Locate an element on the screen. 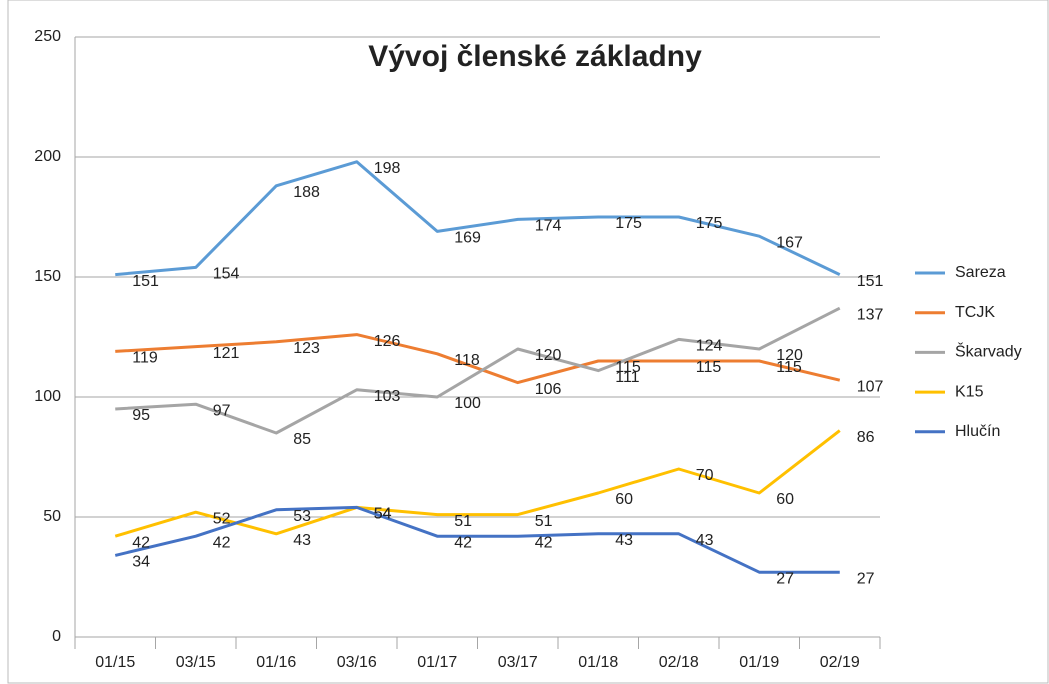 Image resolution: width=1049 pixels, height=684 pixels. x-tick-label: 01/19 is located at coordinates (759, 662).